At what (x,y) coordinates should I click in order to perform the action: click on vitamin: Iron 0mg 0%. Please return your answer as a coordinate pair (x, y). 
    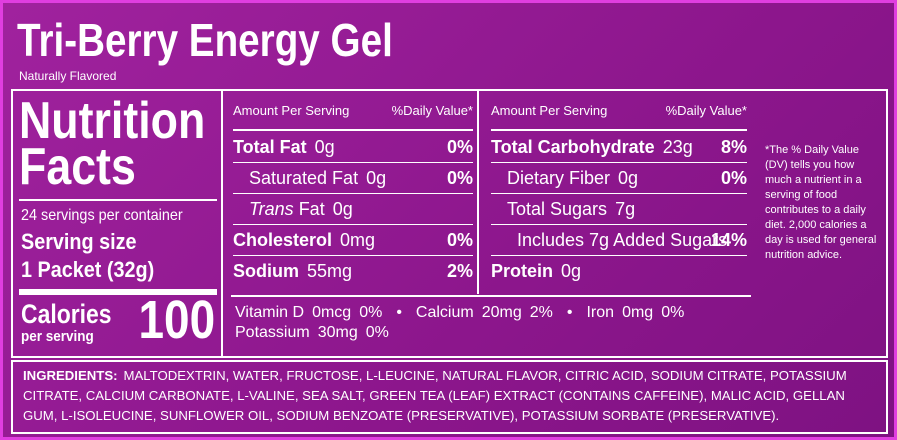
    Looking at the image, I should click on (625, 313).